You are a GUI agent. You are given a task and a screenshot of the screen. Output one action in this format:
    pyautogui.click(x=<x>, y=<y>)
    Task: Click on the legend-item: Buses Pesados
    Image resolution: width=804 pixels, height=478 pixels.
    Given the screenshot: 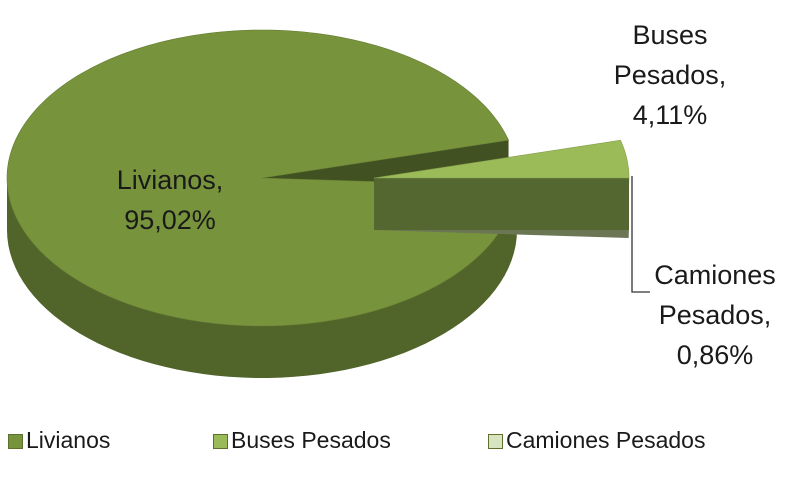 What is the action you would take?
    pyautogui.click(x=302, y=440)
    